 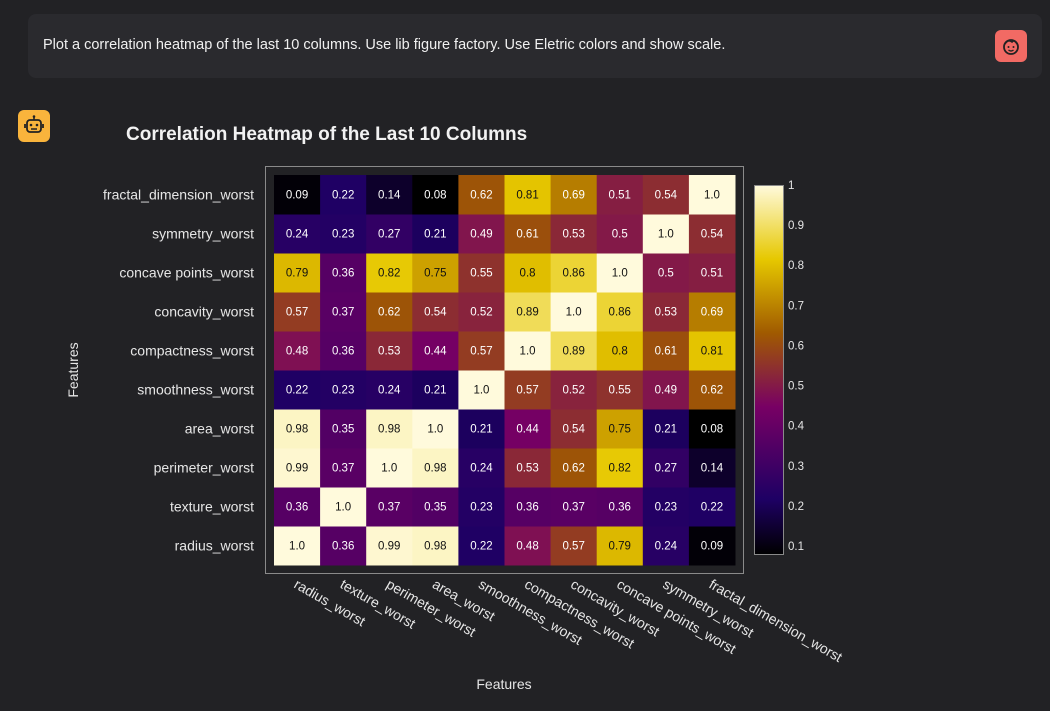 I want to click on y-tick-label: perimeter_worst, so click(x=204, y=468).